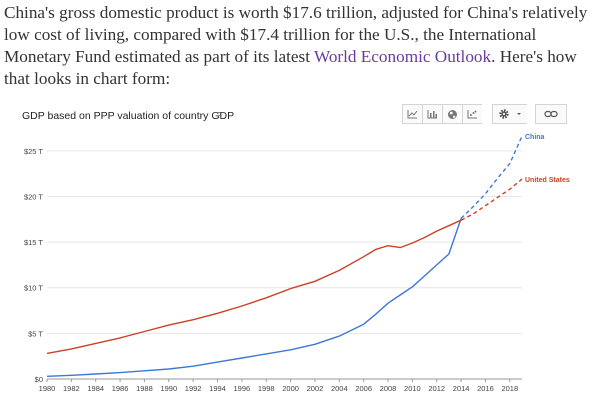  I want to click on help-label: ?, so click(219, 115).